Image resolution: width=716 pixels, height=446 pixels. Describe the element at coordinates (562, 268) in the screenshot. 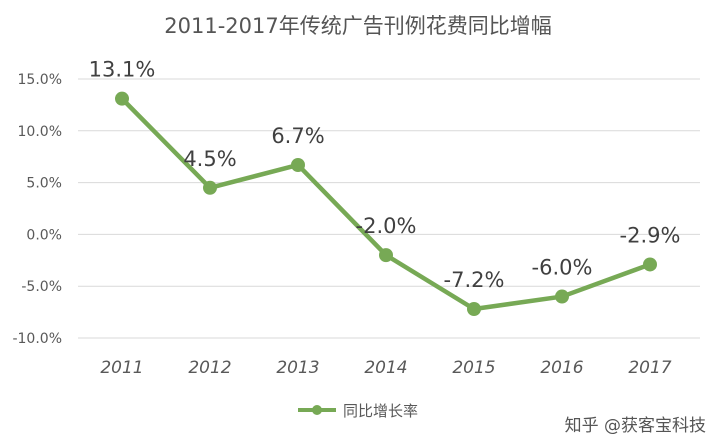

I see `data-label: -6.0%` at that location.